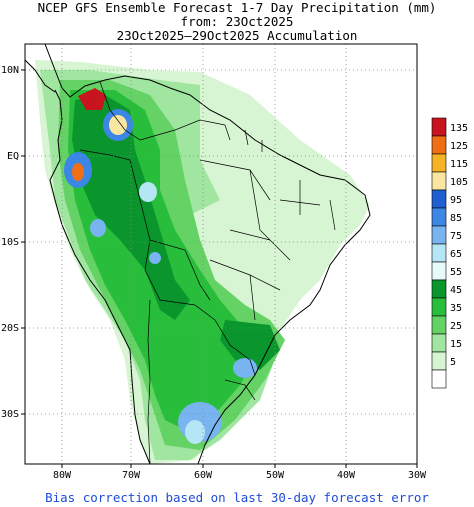  I want to click on latitude-labels: 10N EQ 10S 20S 30S, so click(10, 242).